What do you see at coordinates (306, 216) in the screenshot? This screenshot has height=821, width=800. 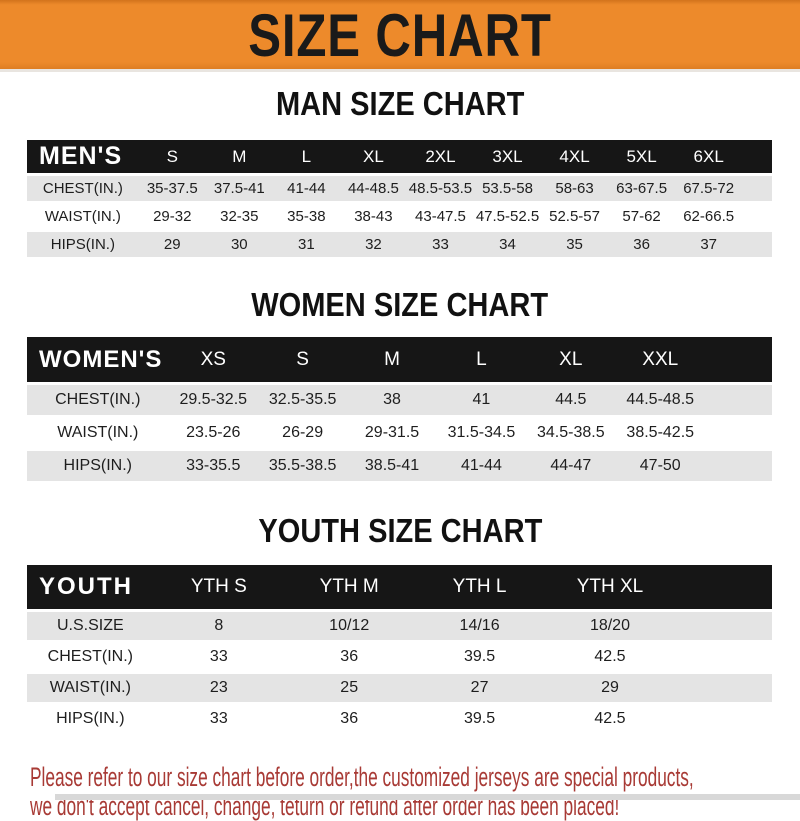 I see `value-cell: 35-38` at bounding box center [306, 216].